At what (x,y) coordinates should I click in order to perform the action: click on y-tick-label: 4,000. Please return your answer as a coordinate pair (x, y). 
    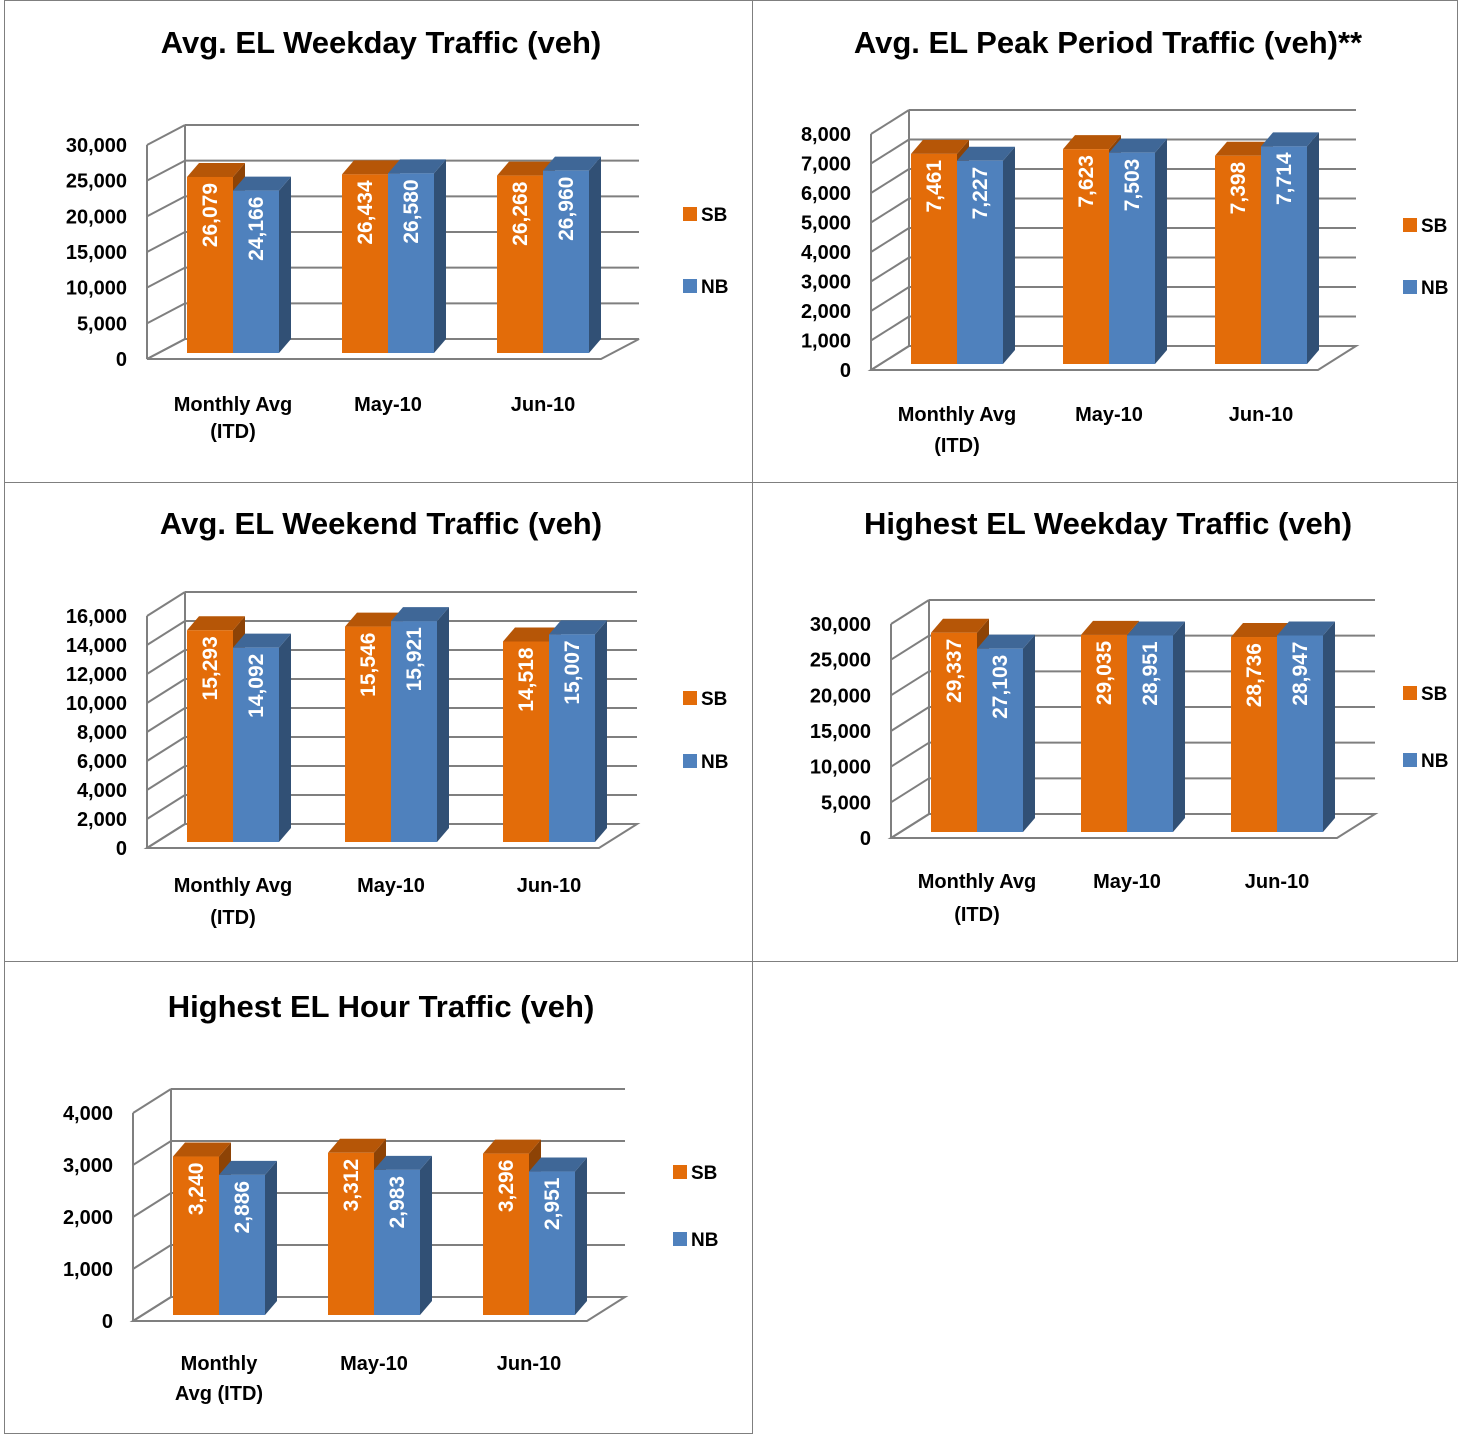
    Looking at the image, I should click on (826, 253).